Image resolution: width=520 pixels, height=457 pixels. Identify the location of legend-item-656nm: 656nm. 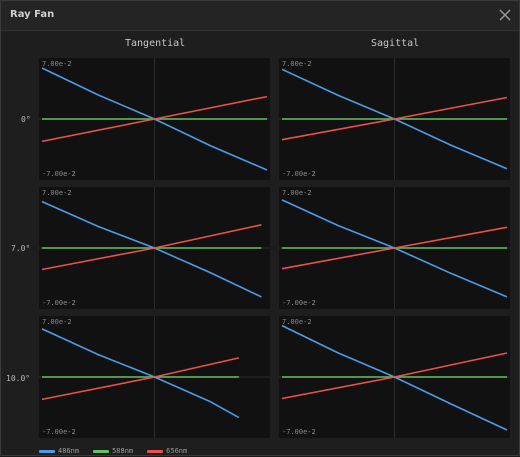
(167, 451).